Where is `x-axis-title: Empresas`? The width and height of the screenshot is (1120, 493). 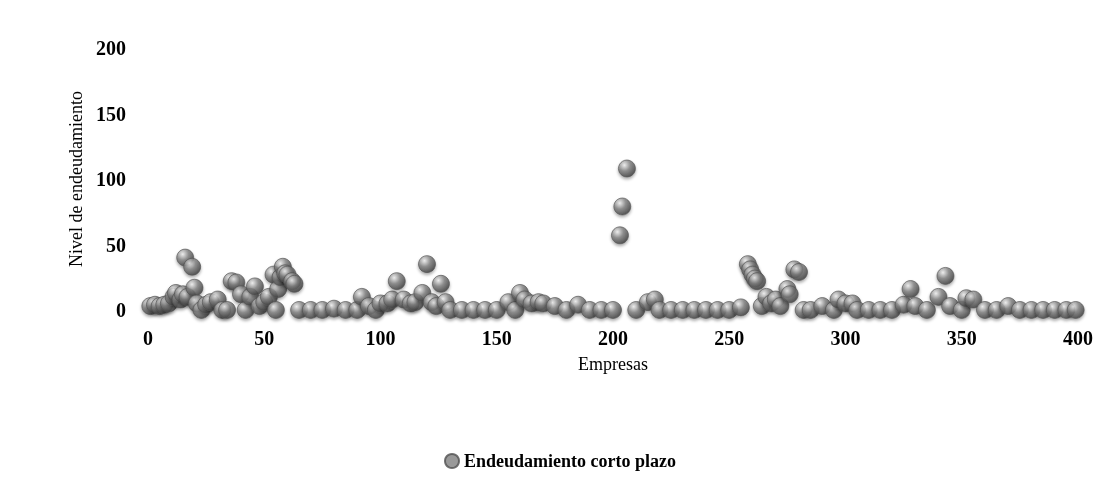
x-axis-title: Empresas is located at coordinates (613, 364).